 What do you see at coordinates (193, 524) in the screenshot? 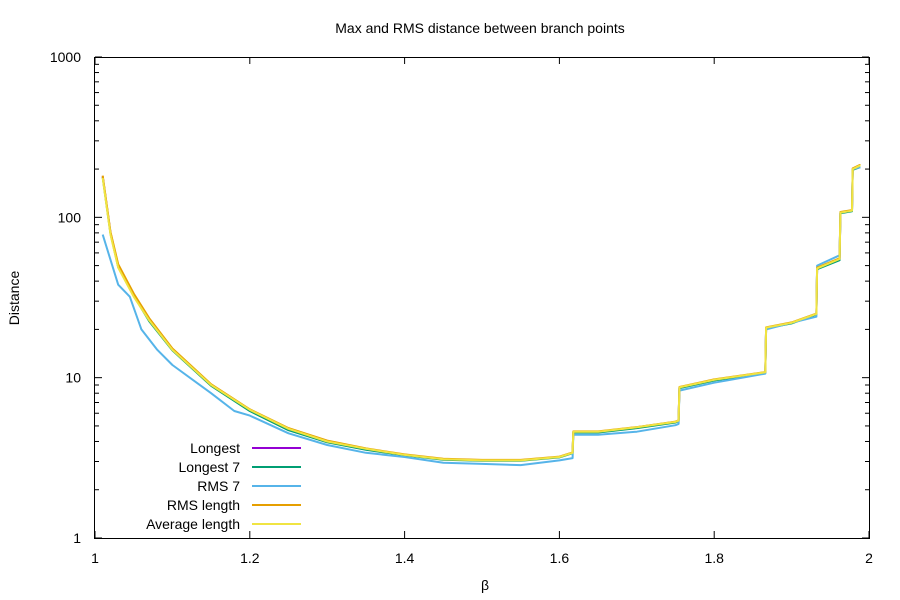
I see `legend-label: Average length` at bounding box center [193, 524].